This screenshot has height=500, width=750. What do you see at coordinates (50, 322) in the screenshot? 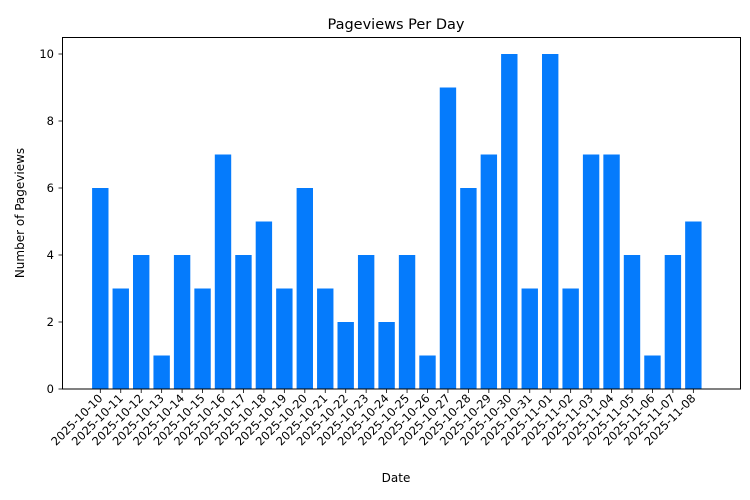
I see `y-tick-label: 2` at bounding box center [50, 322].